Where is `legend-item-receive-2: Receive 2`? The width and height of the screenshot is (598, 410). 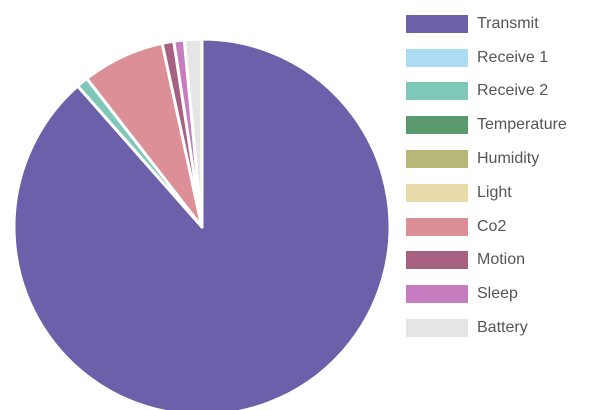 legend-item-receive-2: Receive 2 is located at coordinates (501, 92).